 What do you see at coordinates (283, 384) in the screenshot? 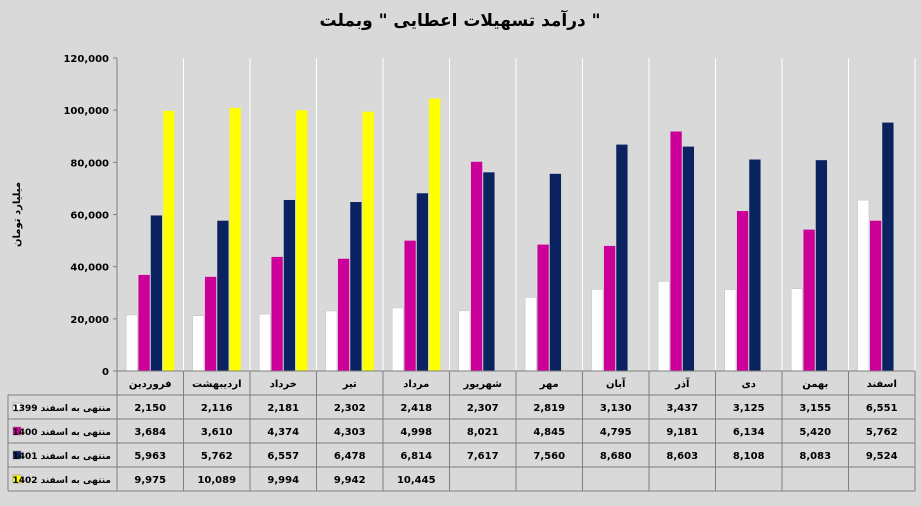
I see `category-label: خرداد` at bounding box center [283, 384].